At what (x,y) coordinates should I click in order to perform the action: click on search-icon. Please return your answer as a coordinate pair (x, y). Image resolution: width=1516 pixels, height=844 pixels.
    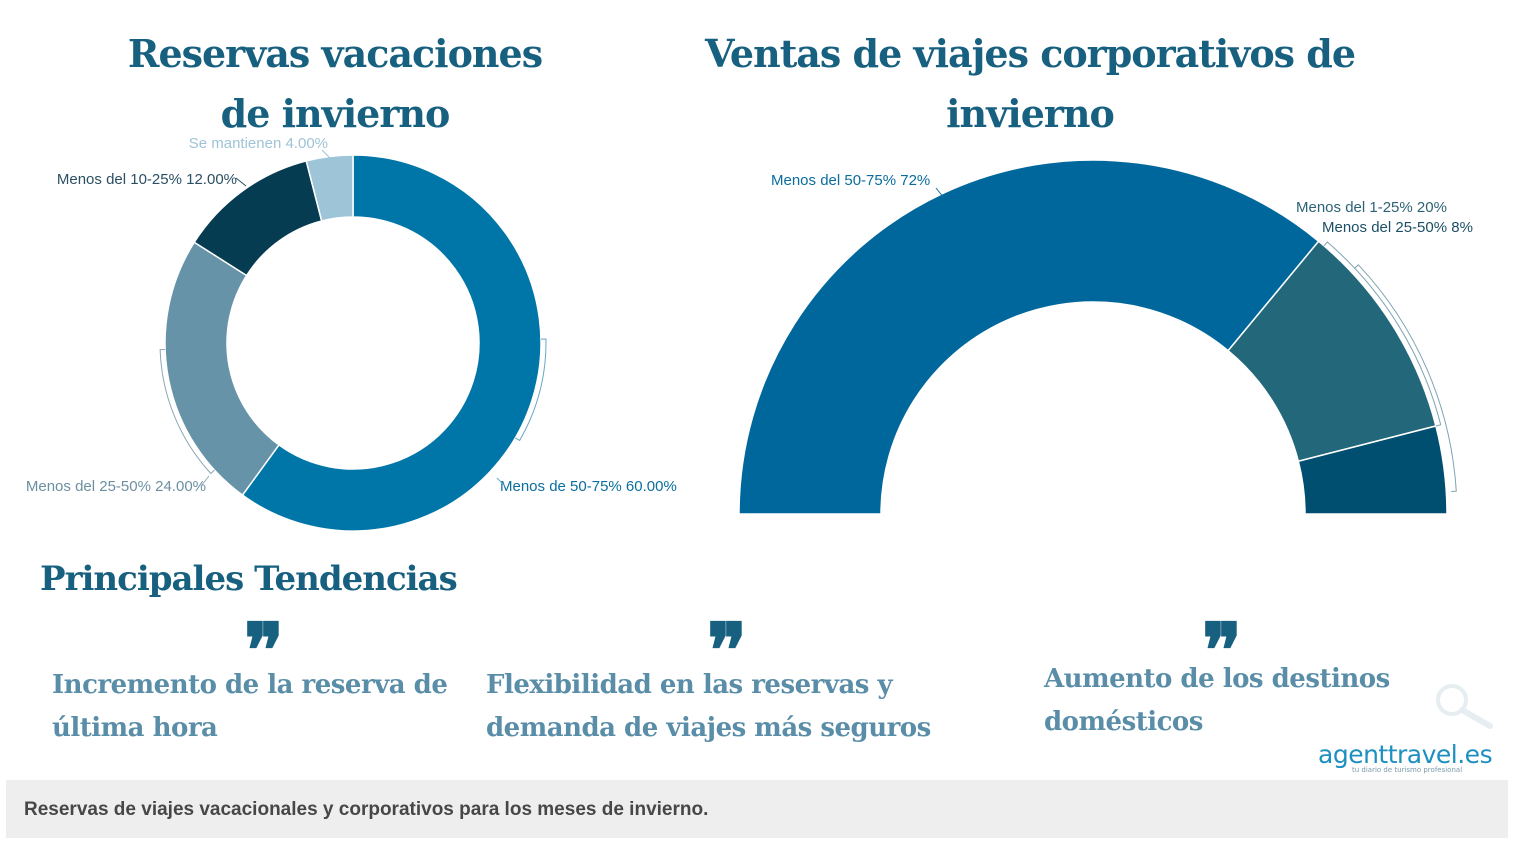
    Looking at the image, I should click on (1464, 706).